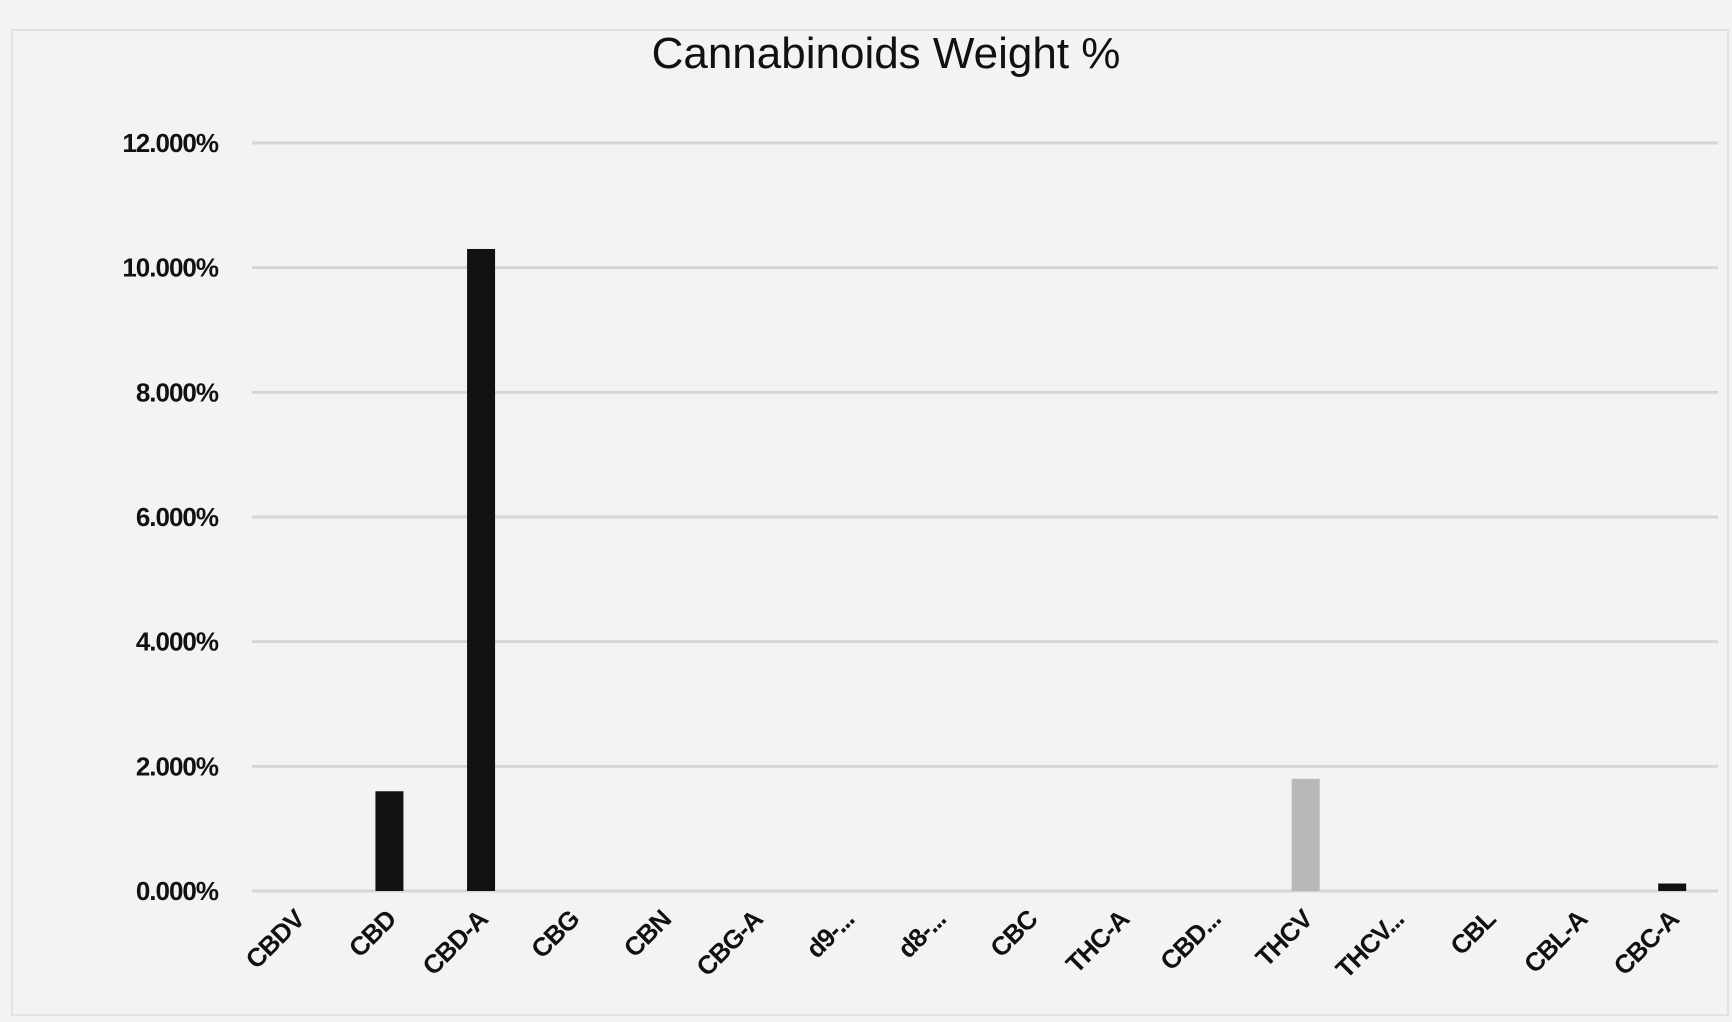 The height and width of the screenshot is (1022, 1732). Describe the element at coordinates (1473, 932) in the screenshot. I see `x-tick-label: CBL` at that location.